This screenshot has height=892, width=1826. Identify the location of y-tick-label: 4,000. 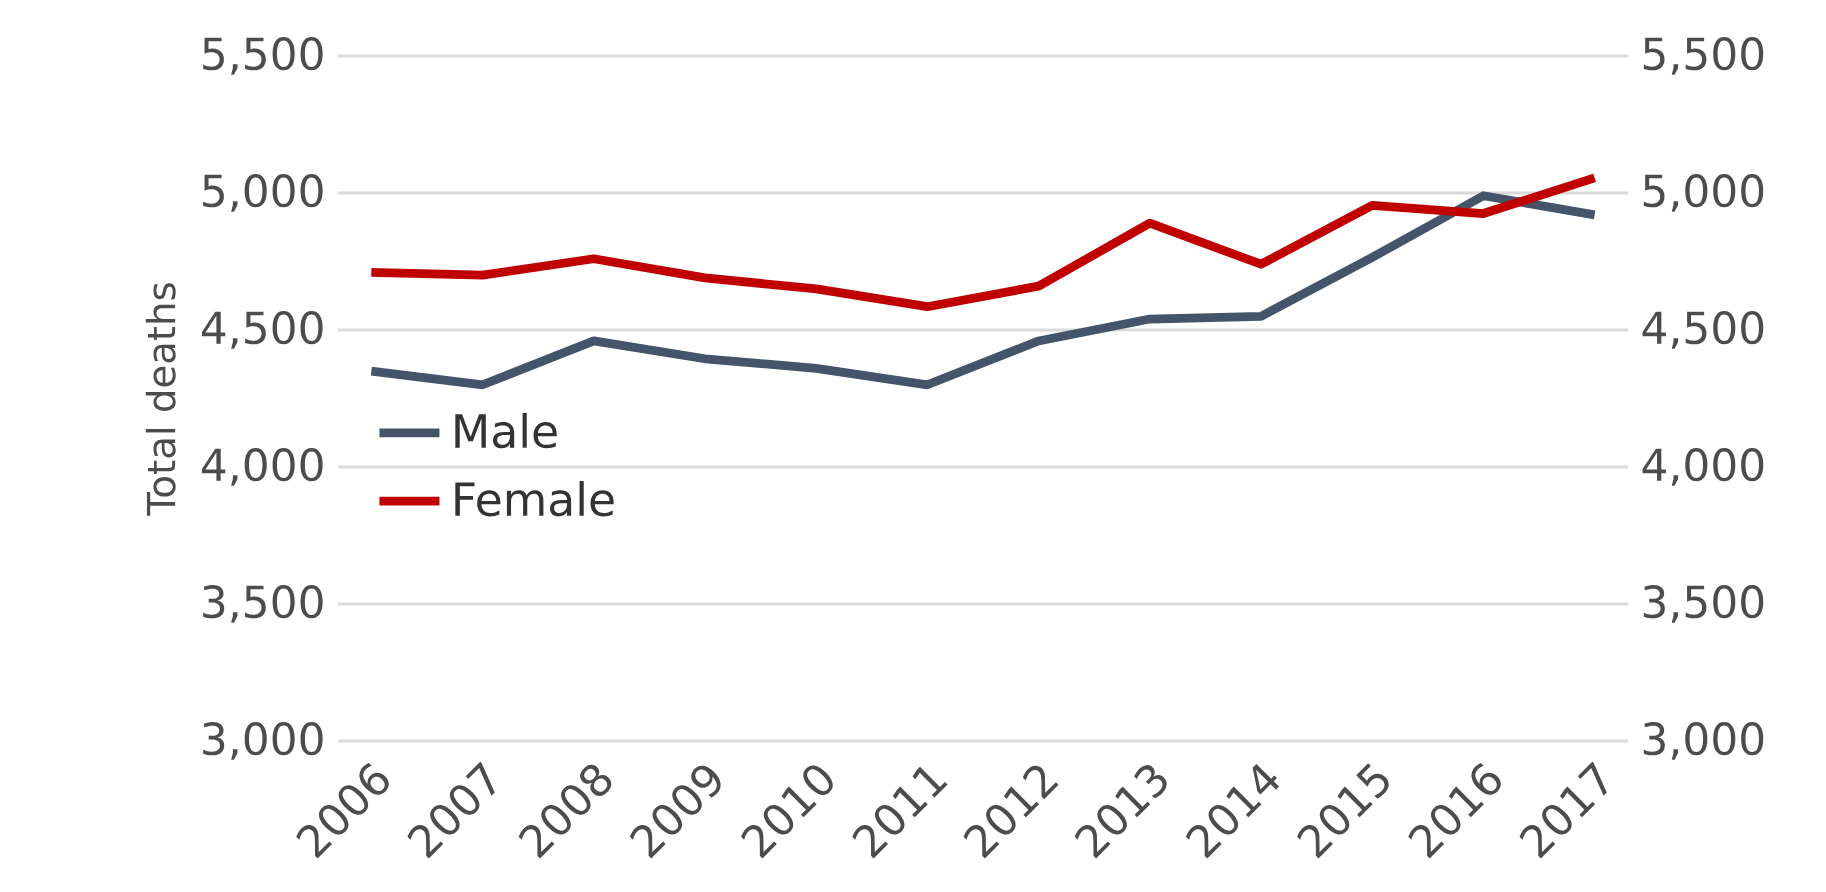
(262, 467).